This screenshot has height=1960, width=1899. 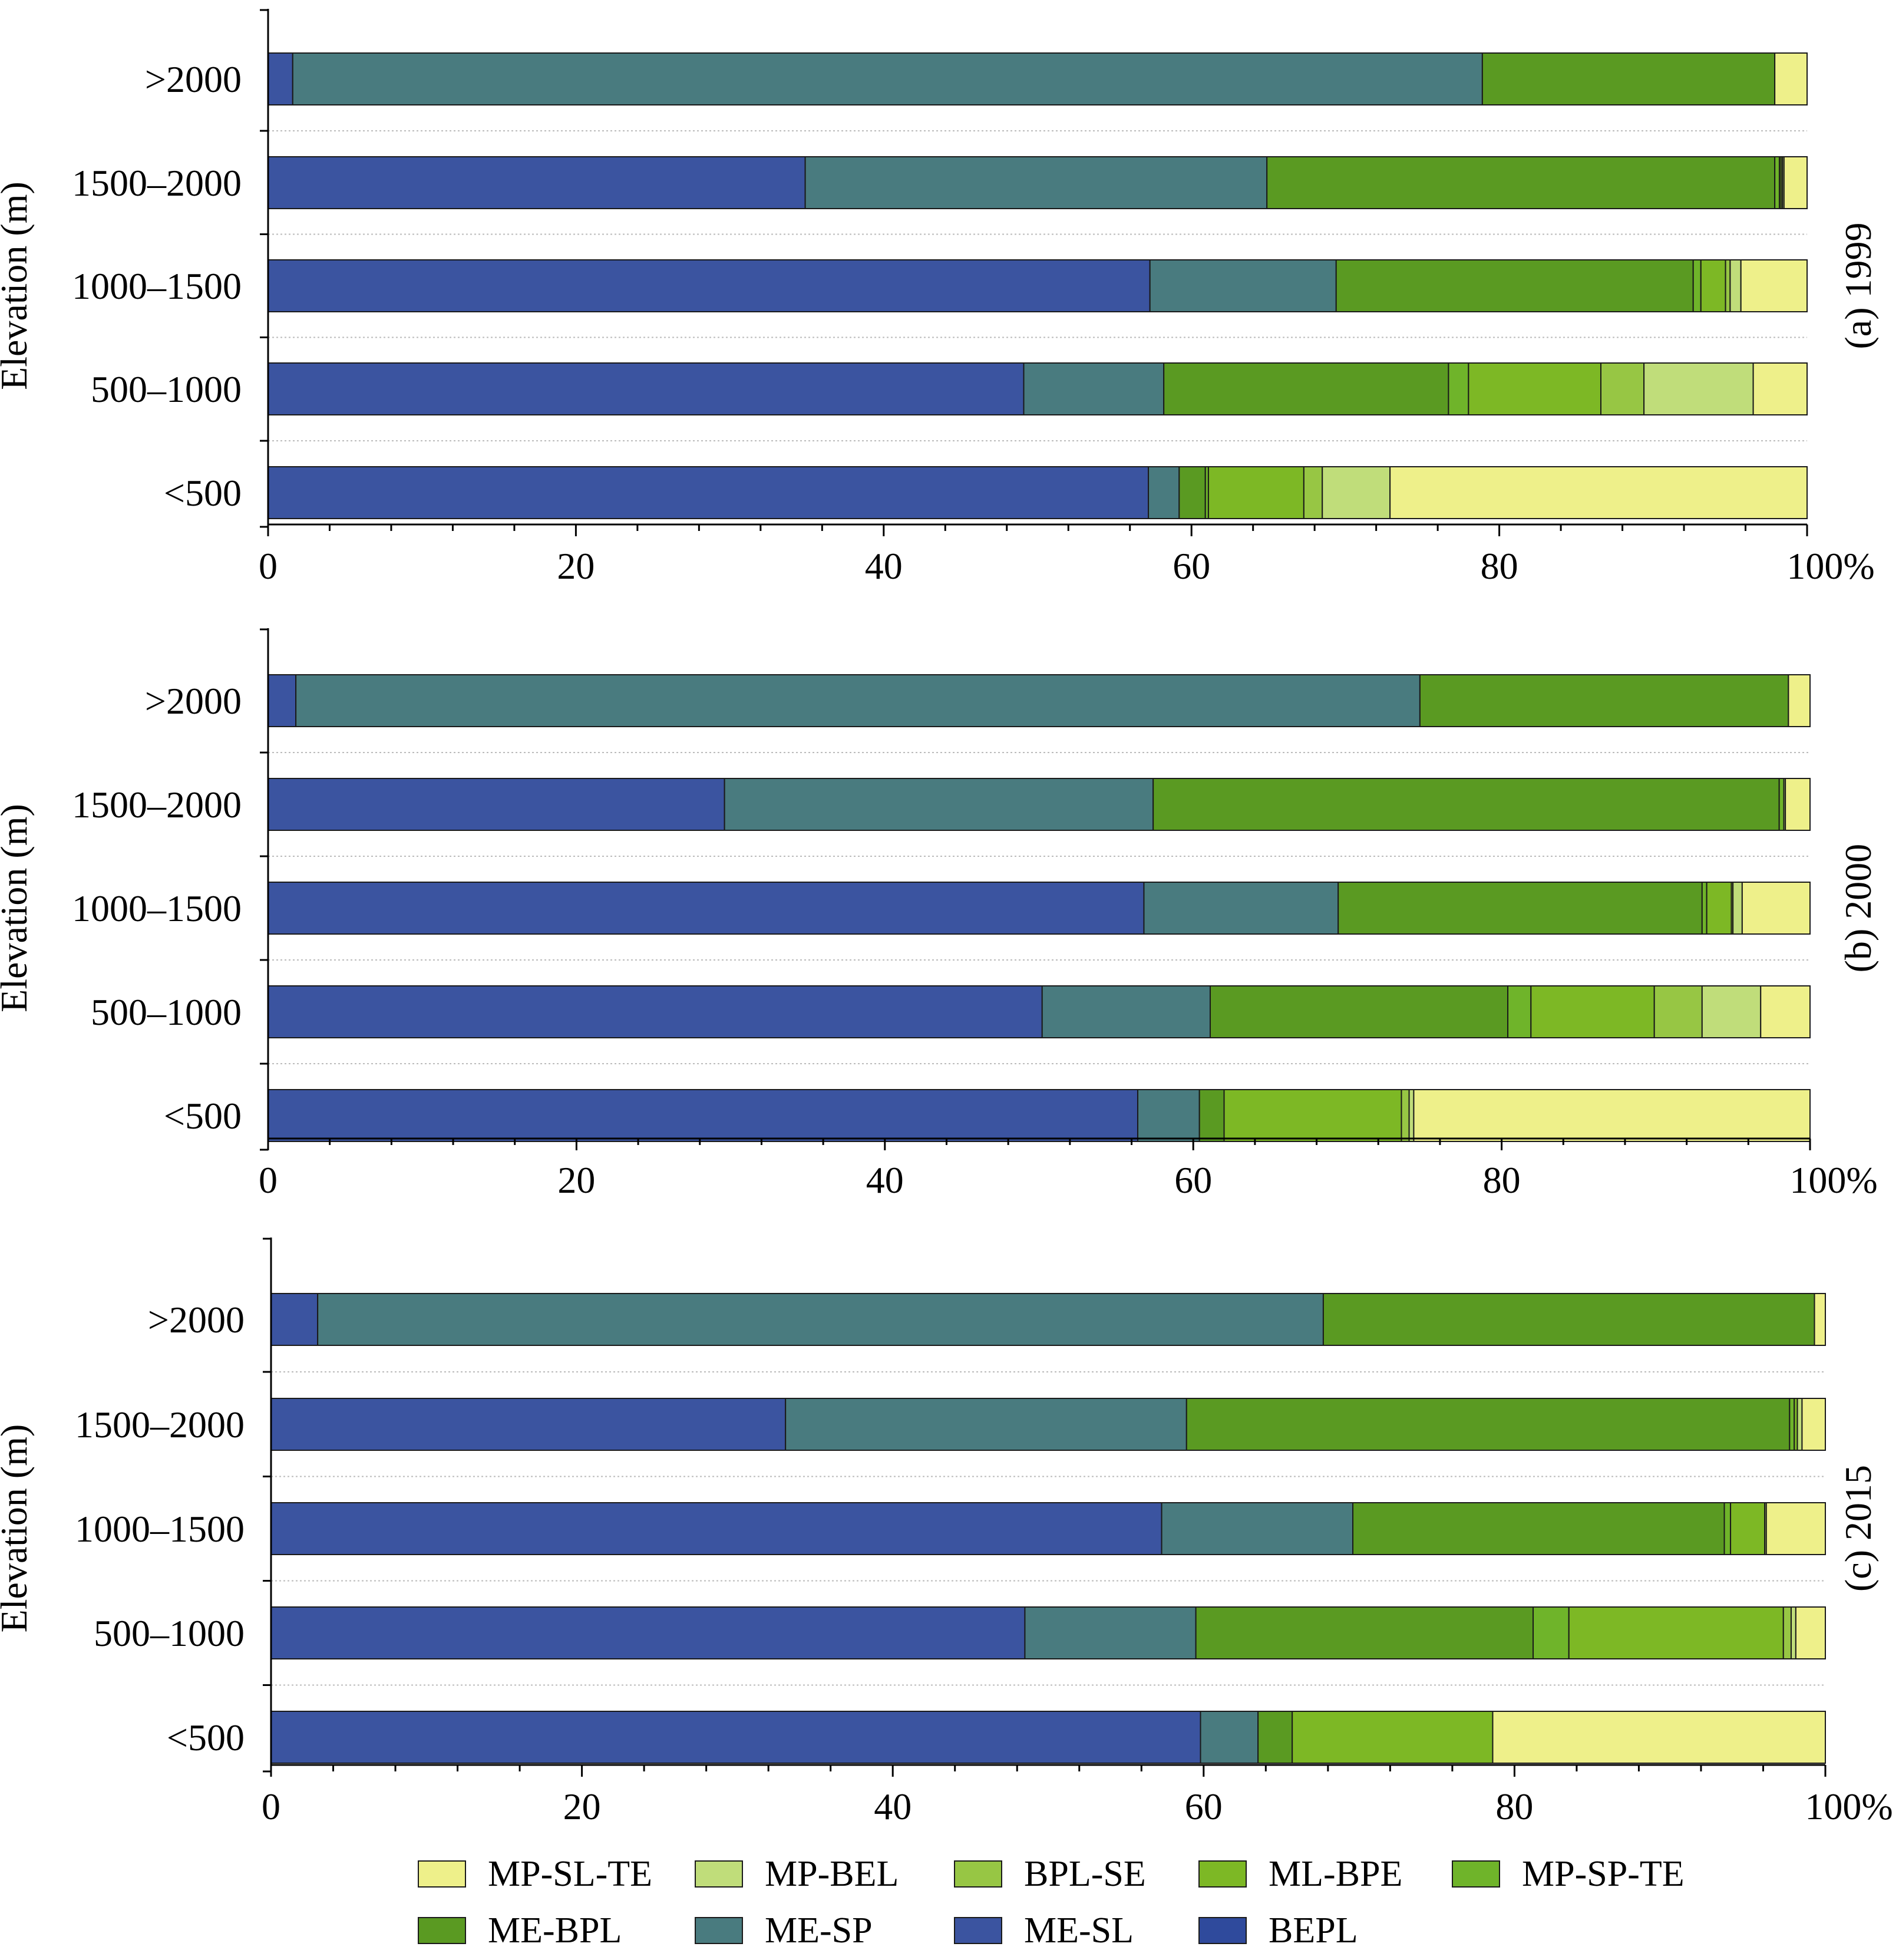 I want to click on legend-label: ME-BPL, so click(x=555, y=1930).